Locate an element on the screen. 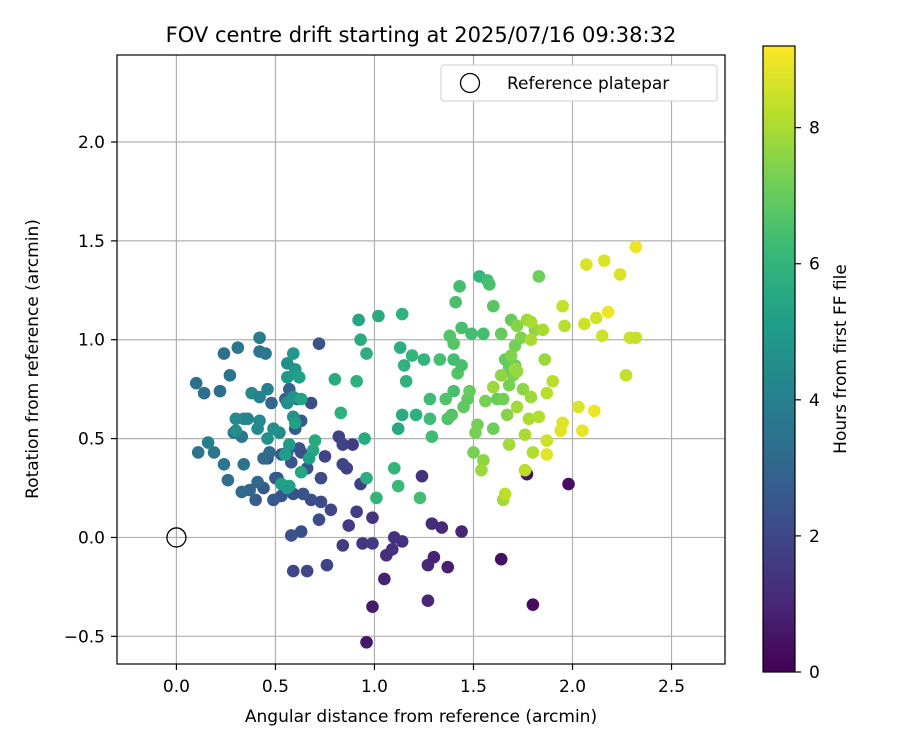 Image resolution: width=900 pixels, height=750 pixels. x-tick-label: 1.5 is located at coordinates (473, 687).